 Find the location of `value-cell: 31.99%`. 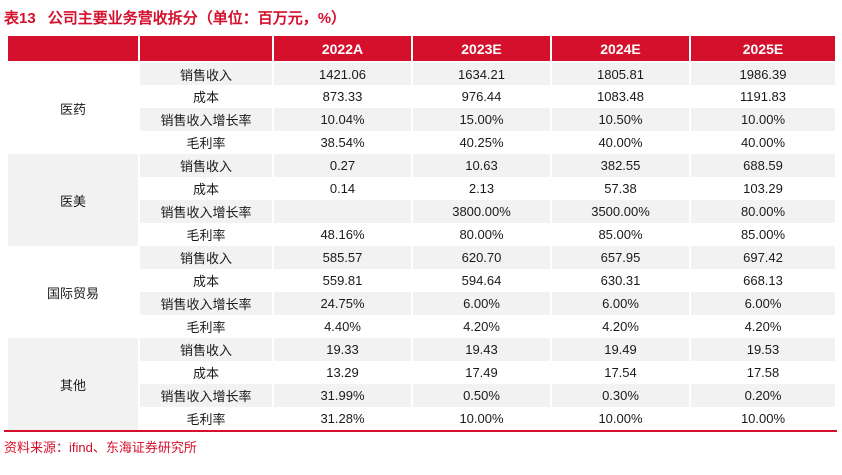

value-cell: 31.99% is located at coordinates (342, 395).